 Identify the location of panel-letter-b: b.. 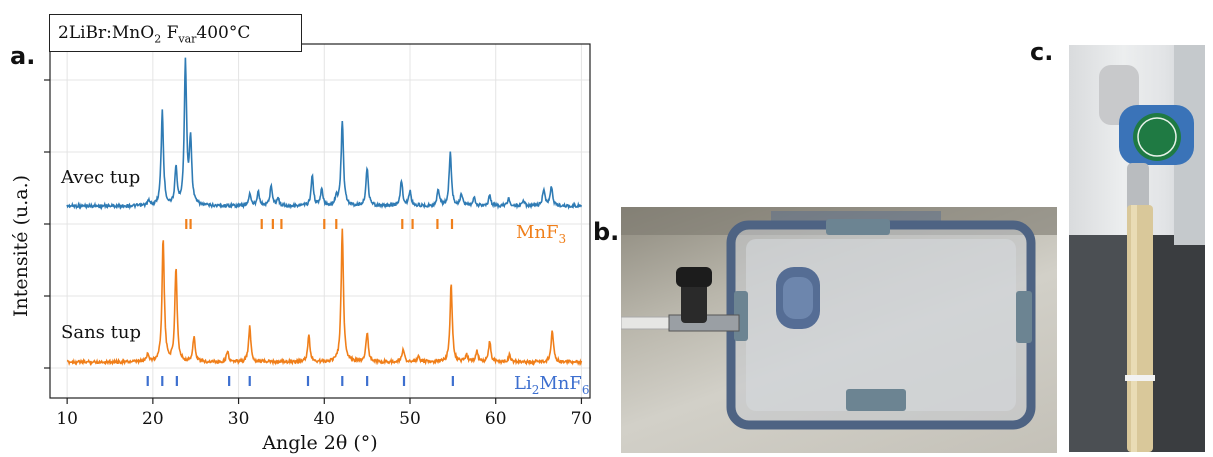
(606, 232).